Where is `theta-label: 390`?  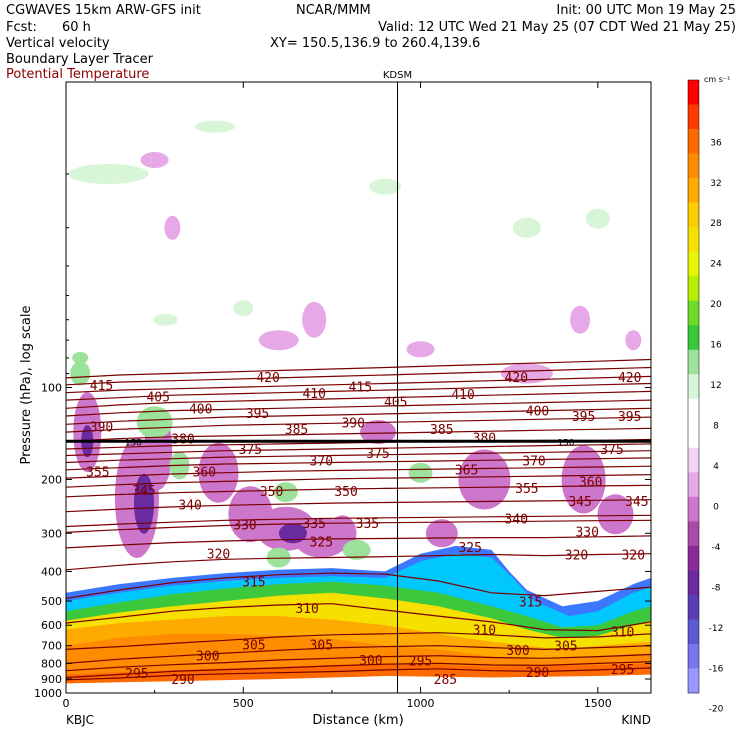
theta-label: 390 is located at coordinates (101, 427).